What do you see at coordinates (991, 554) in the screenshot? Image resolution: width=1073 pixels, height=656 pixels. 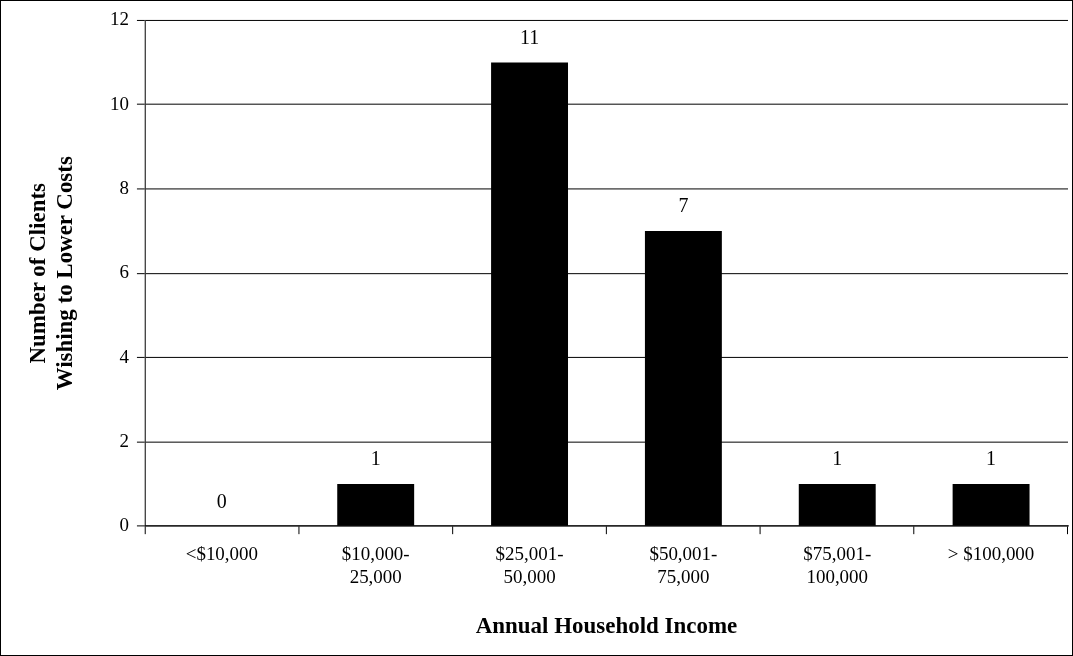 I see `x-tick-label: > $100,000` at bounding box center [991, 554].